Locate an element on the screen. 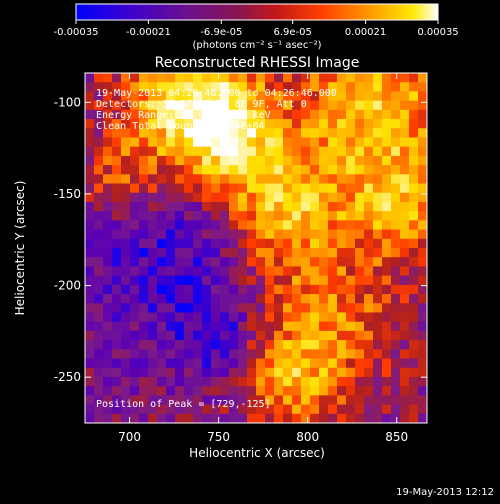 Image resolution: width=500 pixels, height=504 pixels. x-tick-label: 800 is located at coordinates (307, 437).